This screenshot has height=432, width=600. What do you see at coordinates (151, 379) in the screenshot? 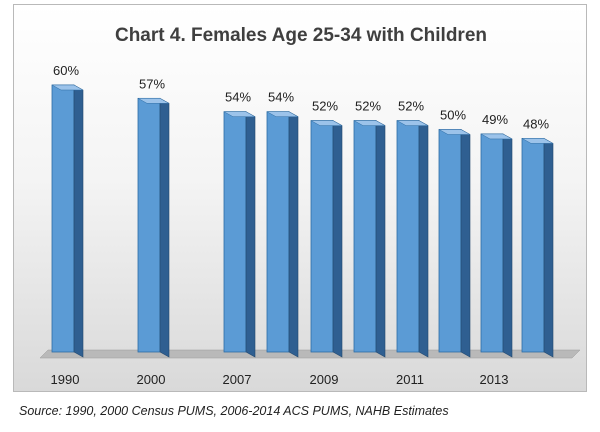
I see `x-tick-label-2000: 2000` at bounding box center [151, 379].